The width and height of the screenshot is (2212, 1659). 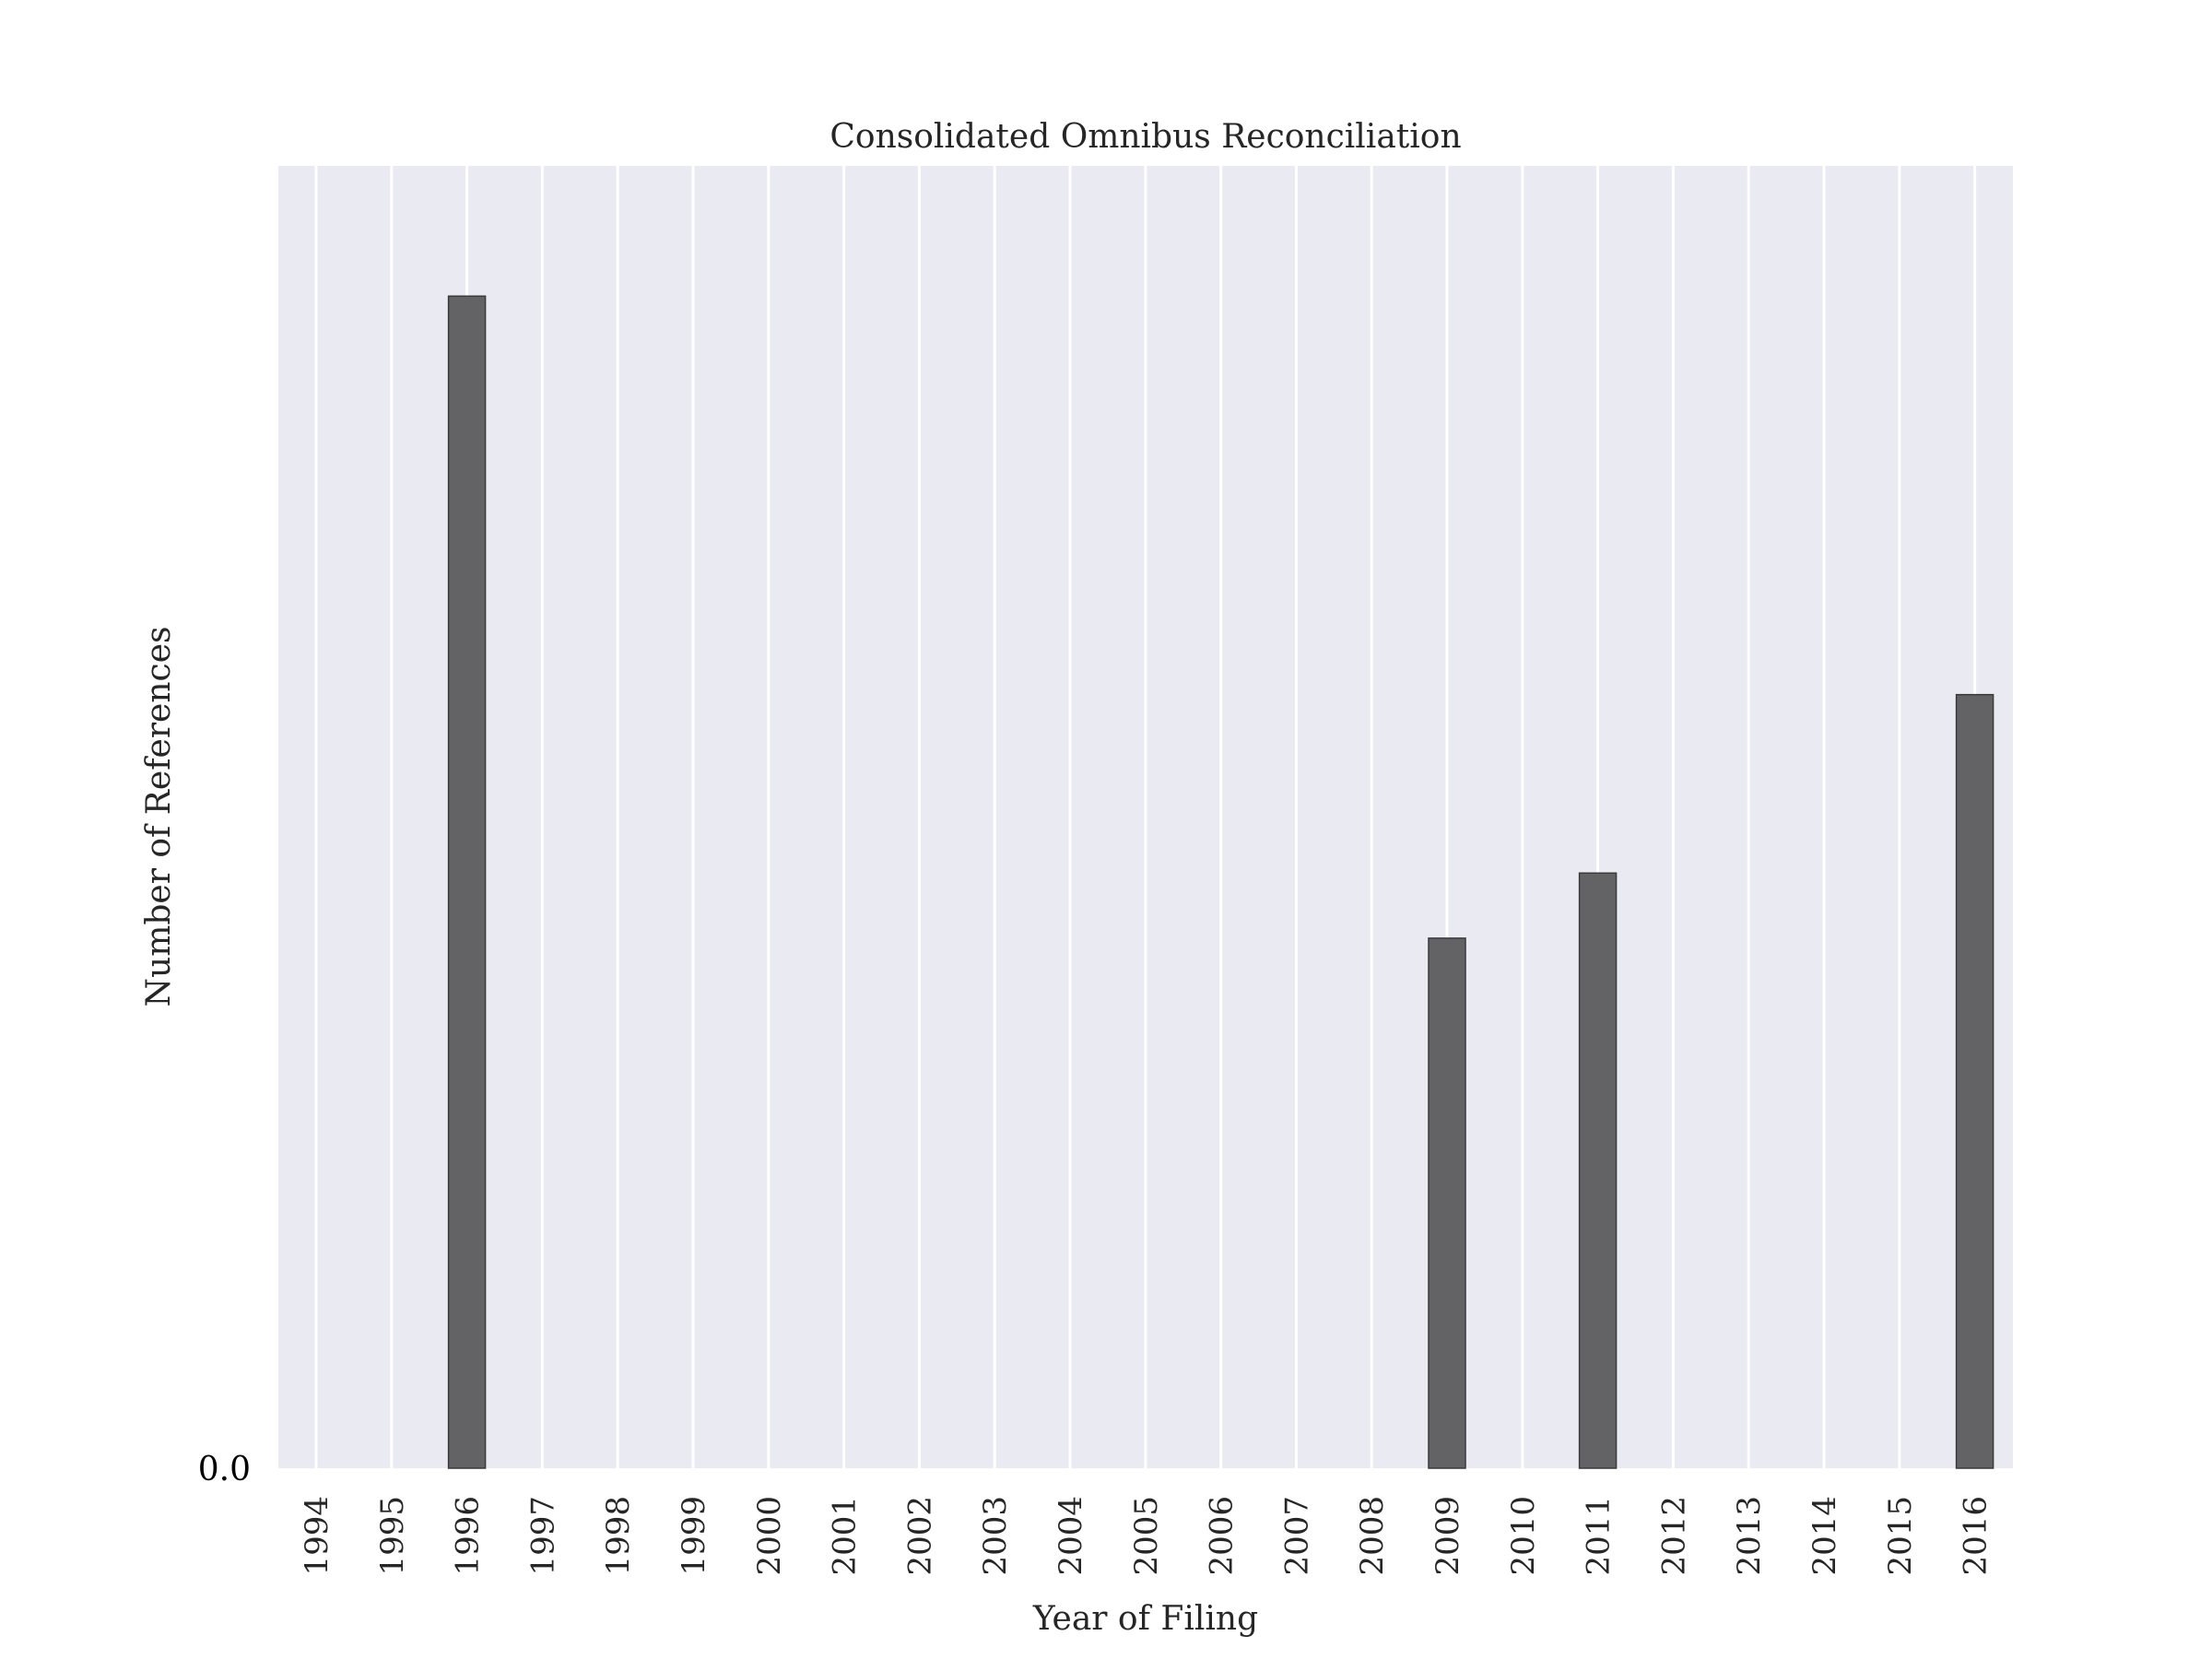 What do you see at coordinates (542, 1536) in the screenshot?
I see `x-tick-1997: 1997` at bounding box center [542, 1536].